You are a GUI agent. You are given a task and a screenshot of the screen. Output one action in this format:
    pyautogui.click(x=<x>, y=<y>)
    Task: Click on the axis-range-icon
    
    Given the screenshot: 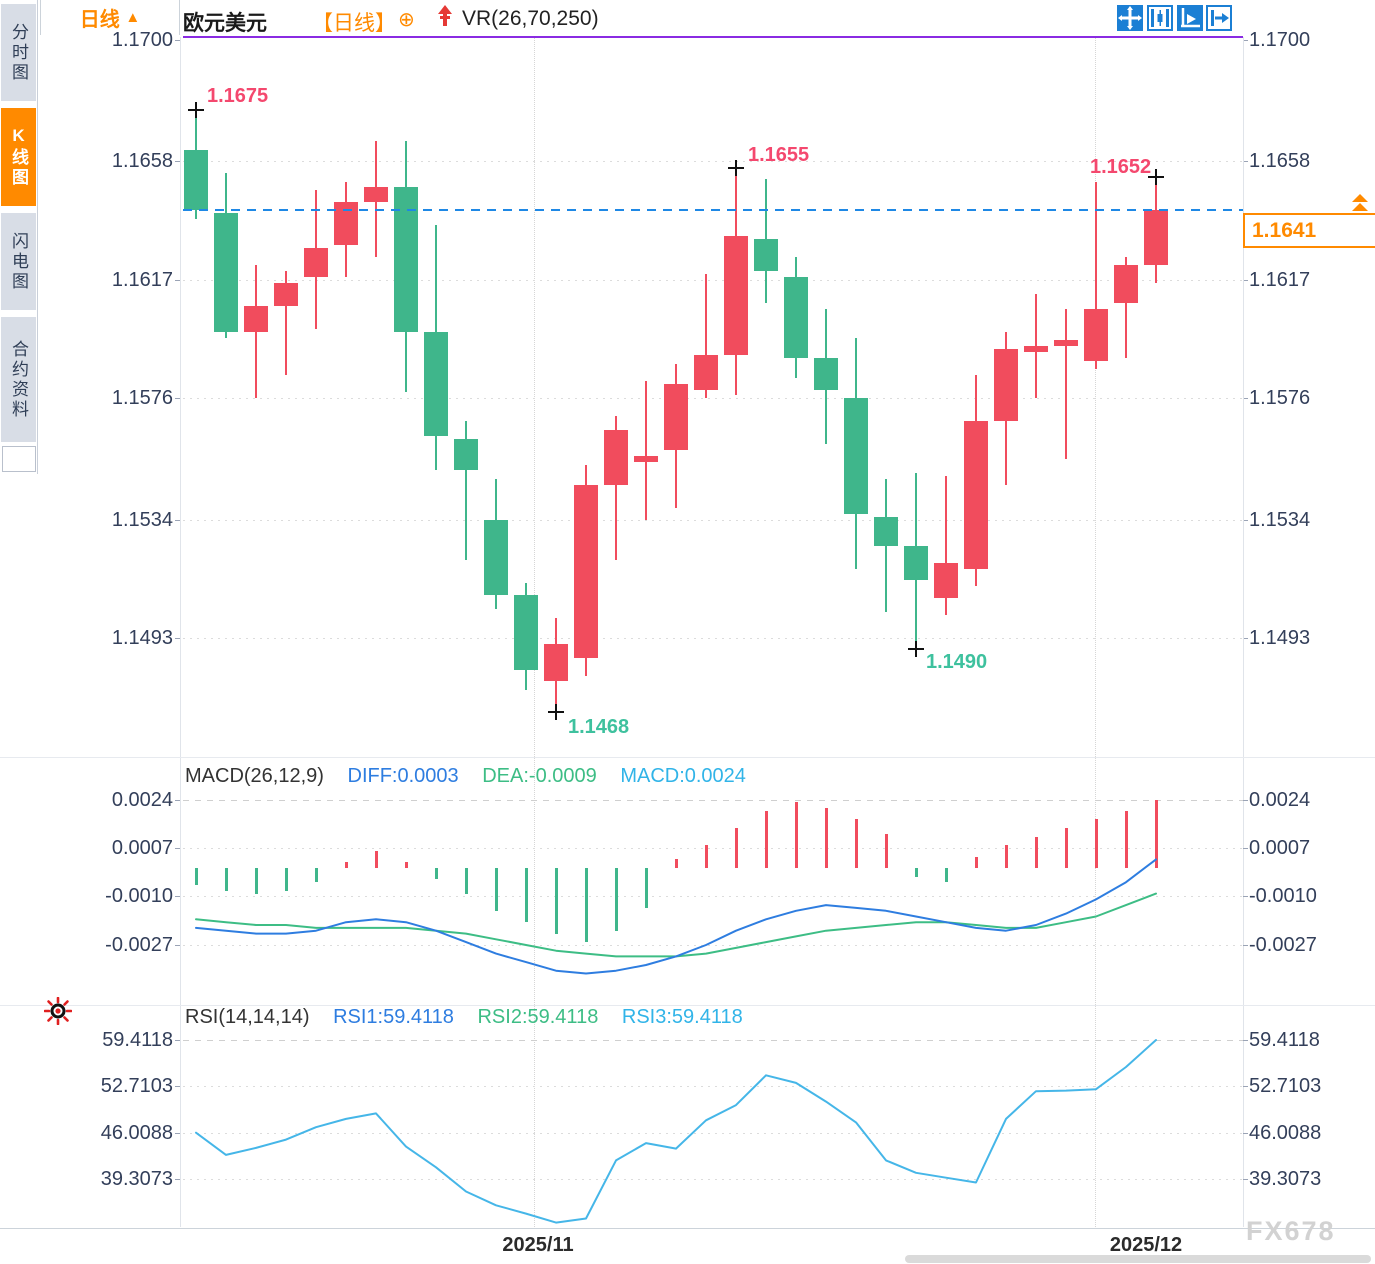 What is the action you would take?
    pyautogui.click(x=1160, y=18)
    